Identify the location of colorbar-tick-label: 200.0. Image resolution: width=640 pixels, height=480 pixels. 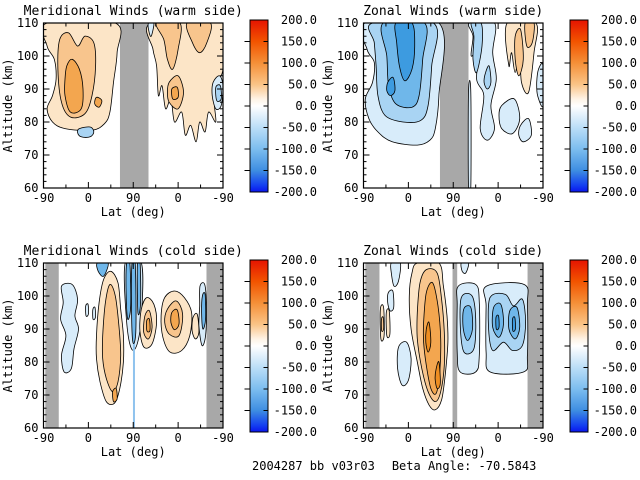
(299, 20).